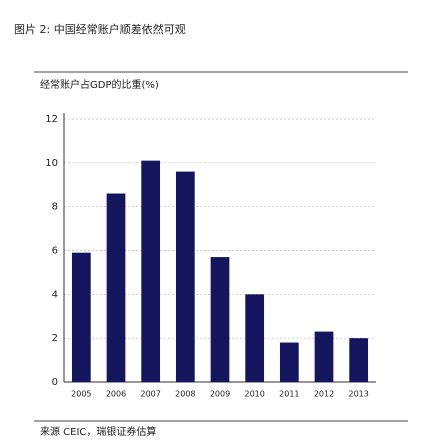  Describe the element at coordinates (55, 382) in the screenshot. I see `y-tick-label: 0` at that location.